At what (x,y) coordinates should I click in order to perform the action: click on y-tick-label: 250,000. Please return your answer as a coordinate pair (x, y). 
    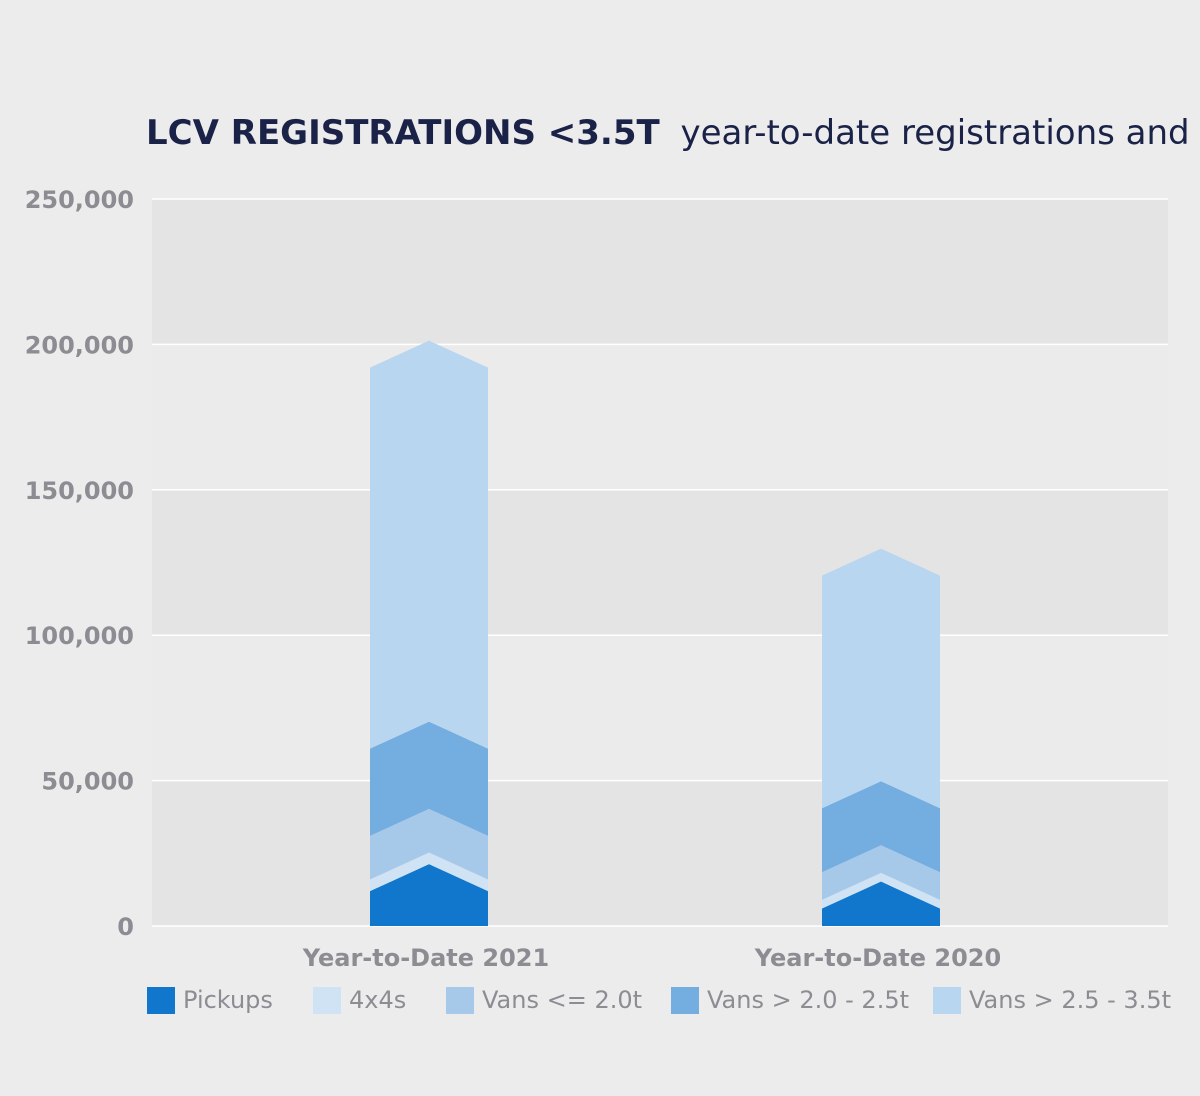
    Looking at the image, I should click on (79, 200).